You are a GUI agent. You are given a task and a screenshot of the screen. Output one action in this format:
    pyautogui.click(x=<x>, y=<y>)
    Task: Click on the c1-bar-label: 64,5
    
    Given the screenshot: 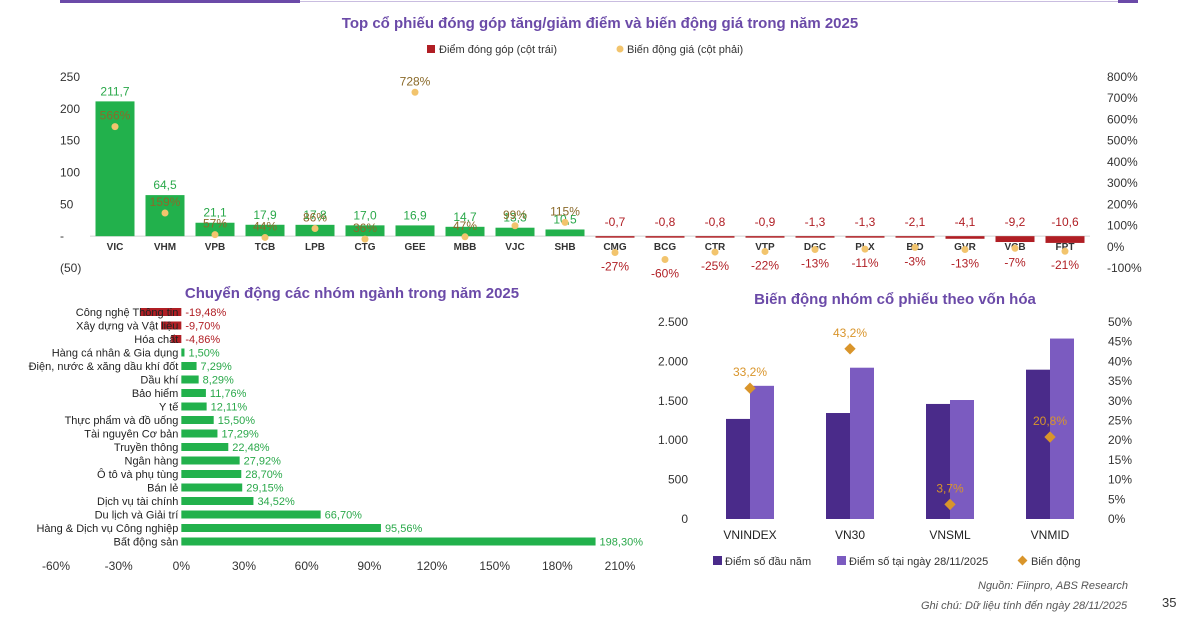 What is the action you would take?
    pyautogui.click(x=165, y=185)
    